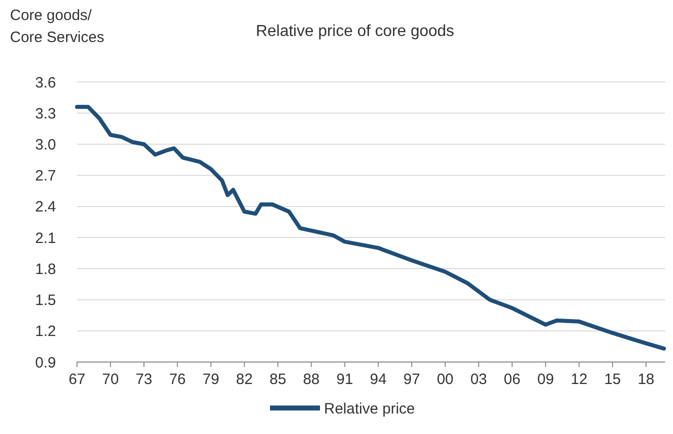 The height and width of the screenshot is (434, 673). What do you see at coordinates (355, 31) in the screenshot?
I see `chart-title: Relative price of core goods` at bounding box center [355, 31].